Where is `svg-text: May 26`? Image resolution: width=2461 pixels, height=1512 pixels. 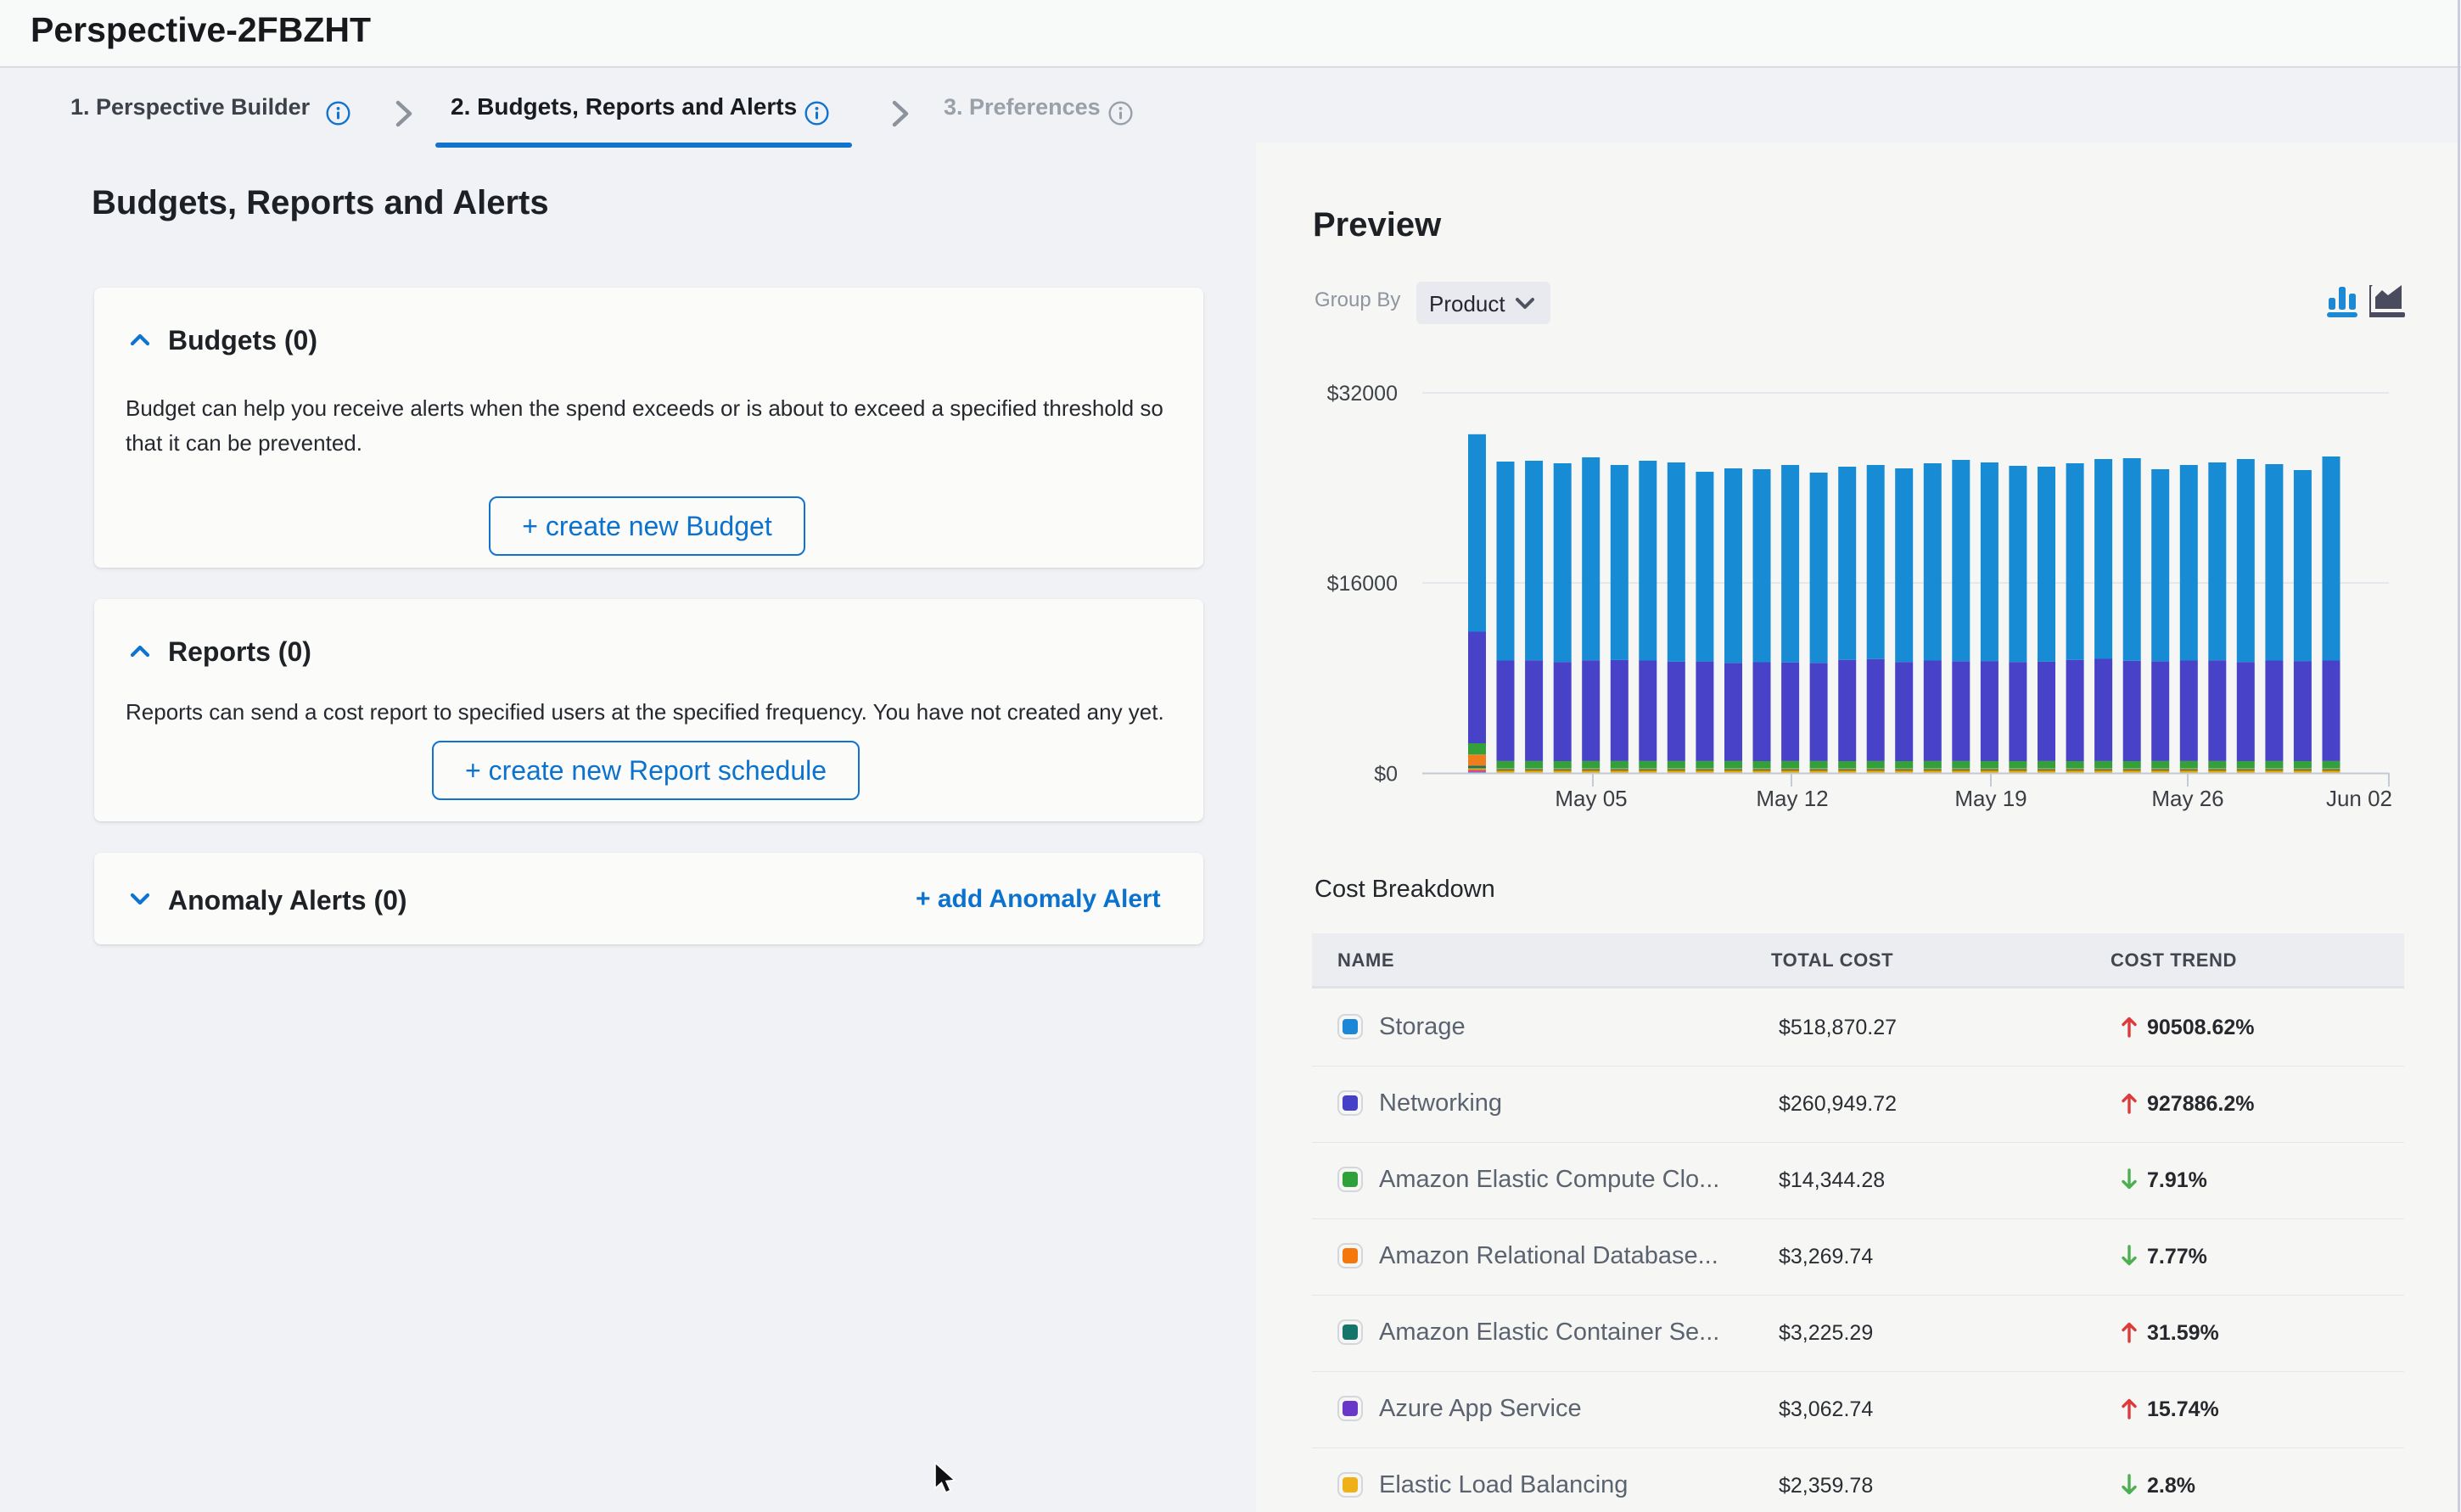
svg-text: May 26 is located at coordinates (2187, 799).